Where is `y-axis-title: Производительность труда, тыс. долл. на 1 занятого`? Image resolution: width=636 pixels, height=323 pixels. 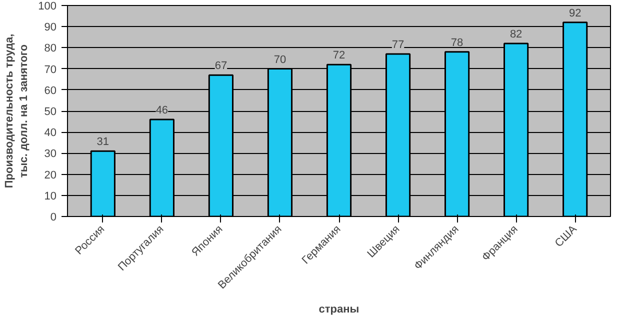
y-axis-title: Производительность труда, тыс. долл. на 1 занятого is located at coordinates (17, 111).